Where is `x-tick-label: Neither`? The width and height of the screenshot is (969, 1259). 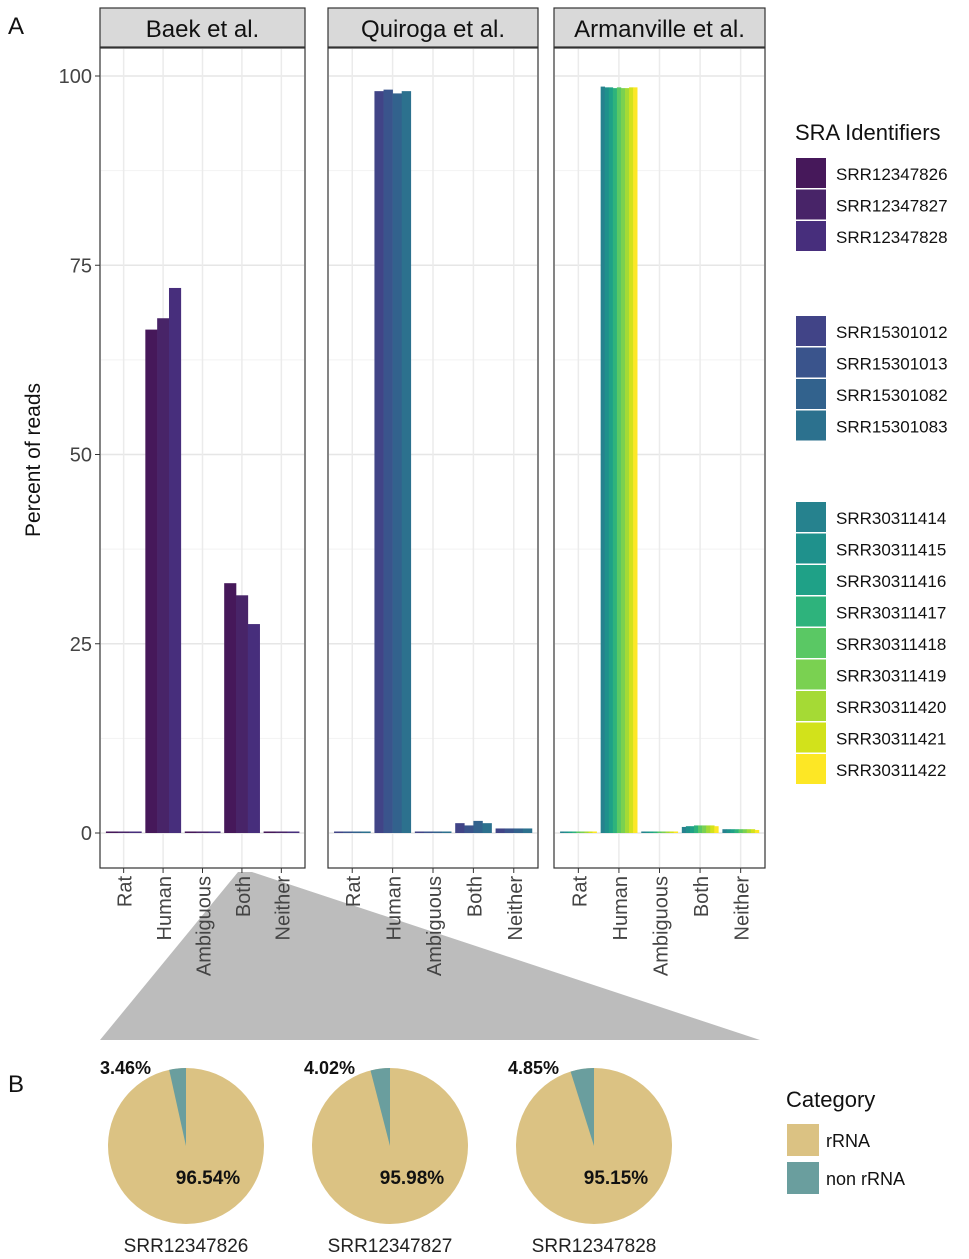 x-tick-label: Neither is located at coordinates (743, 908).